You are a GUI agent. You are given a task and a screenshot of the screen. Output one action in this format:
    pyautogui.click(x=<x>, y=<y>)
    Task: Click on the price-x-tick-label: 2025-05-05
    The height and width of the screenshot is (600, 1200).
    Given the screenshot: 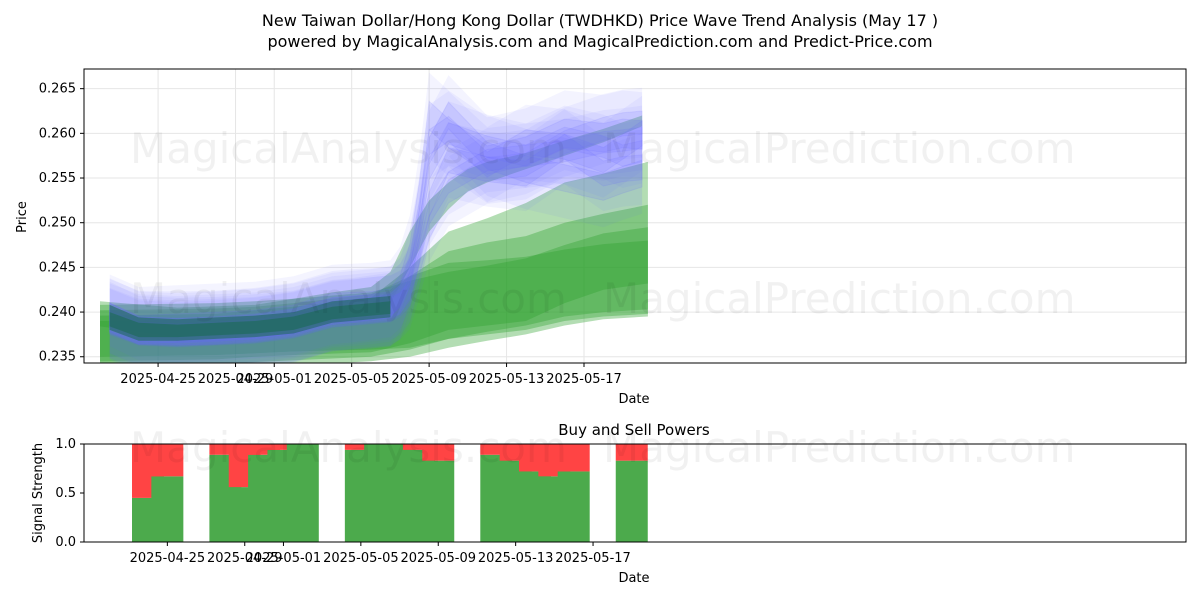 What is the action you would take?
    pyautogui.click(x=352, y=379)
    